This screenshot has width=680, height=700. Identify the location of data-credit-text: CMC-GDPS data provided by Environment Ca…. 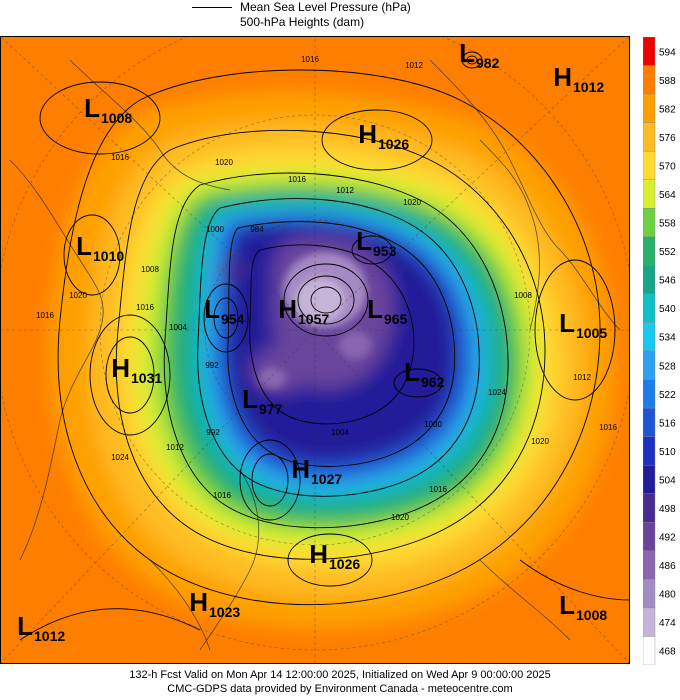
(340, 689).